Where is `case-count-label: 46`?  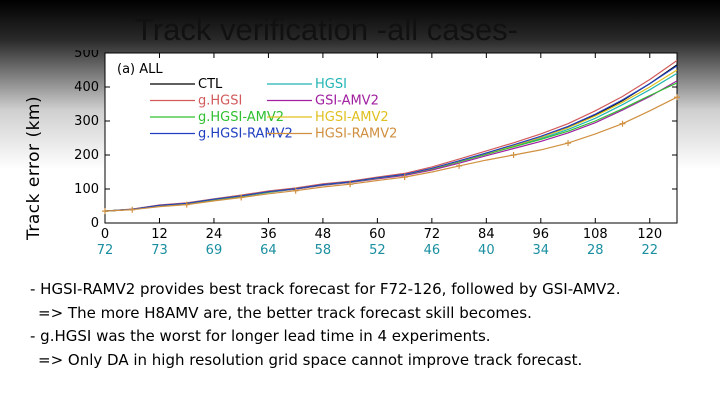
case-count-label: 46 is located at coordinates (432, 250).